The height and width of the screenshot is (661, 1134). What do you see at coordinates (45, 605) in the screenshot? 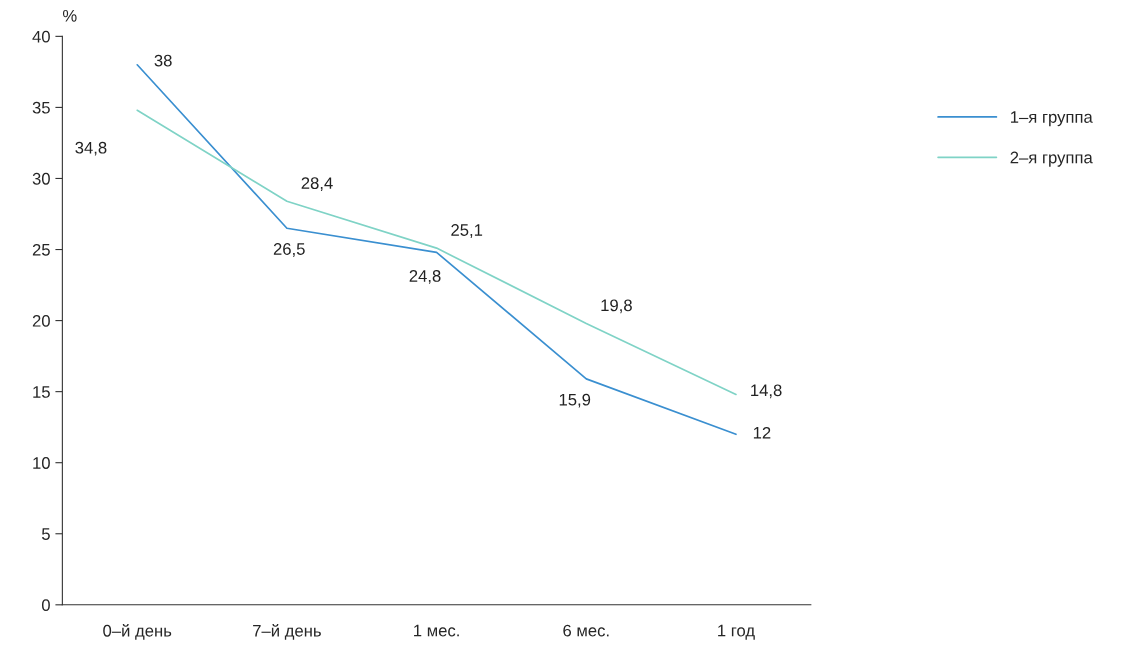
I see `y-tick-label: 0` at bounding box center [45, 605].